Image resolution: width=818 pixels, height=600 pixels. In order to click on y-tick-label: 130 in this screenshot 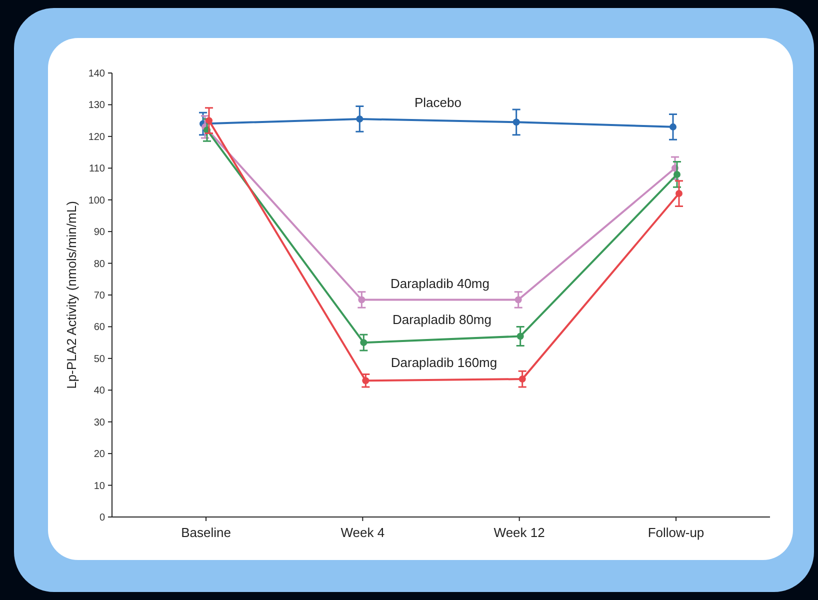, I will do `click(97, 106)`.